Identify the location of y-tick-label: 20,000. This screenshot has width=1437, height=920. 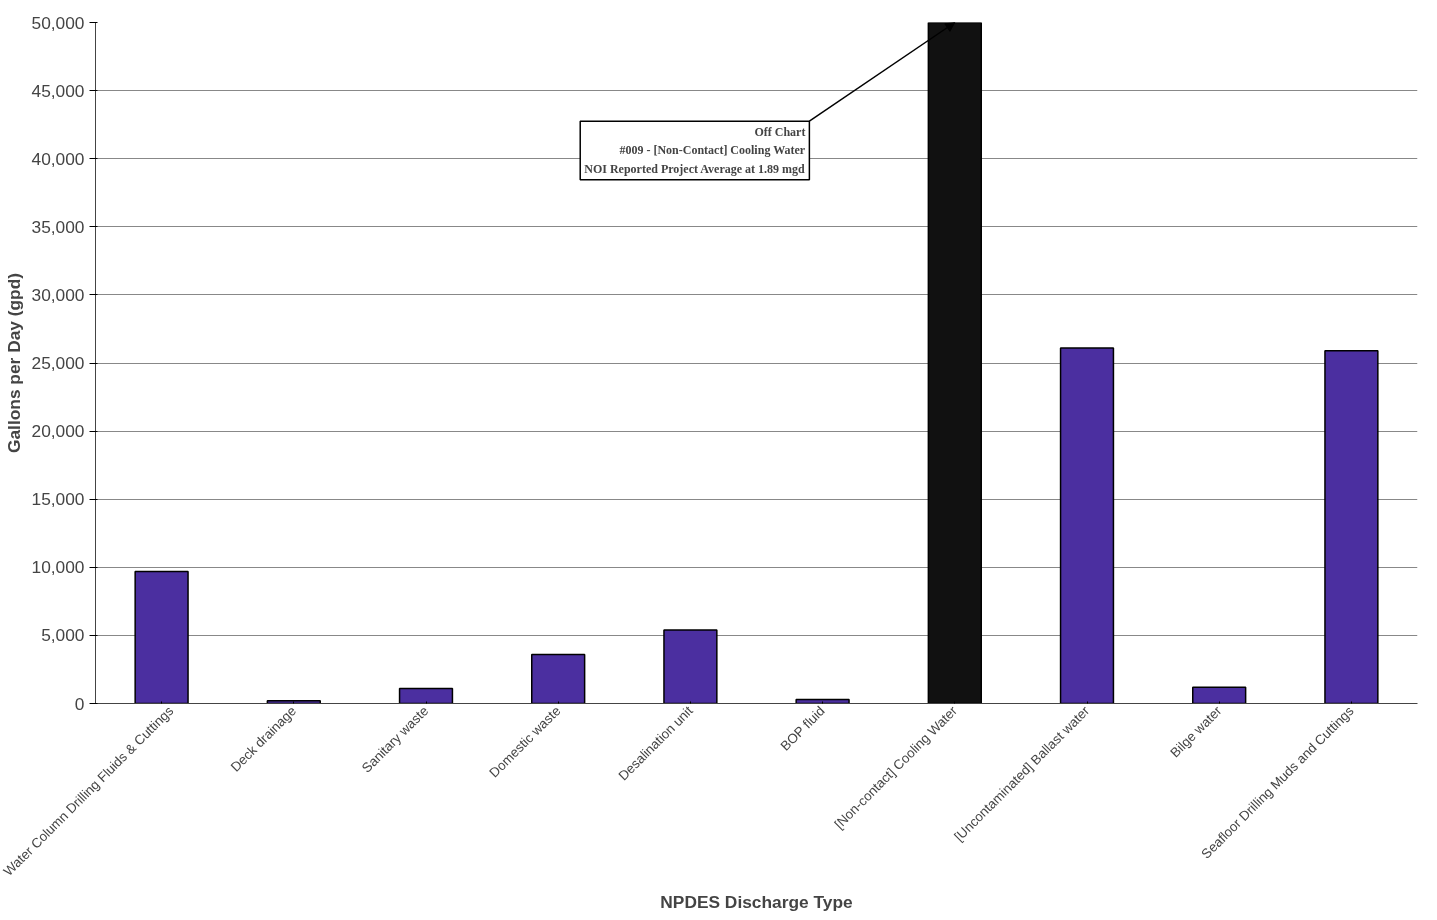
(58, 431).